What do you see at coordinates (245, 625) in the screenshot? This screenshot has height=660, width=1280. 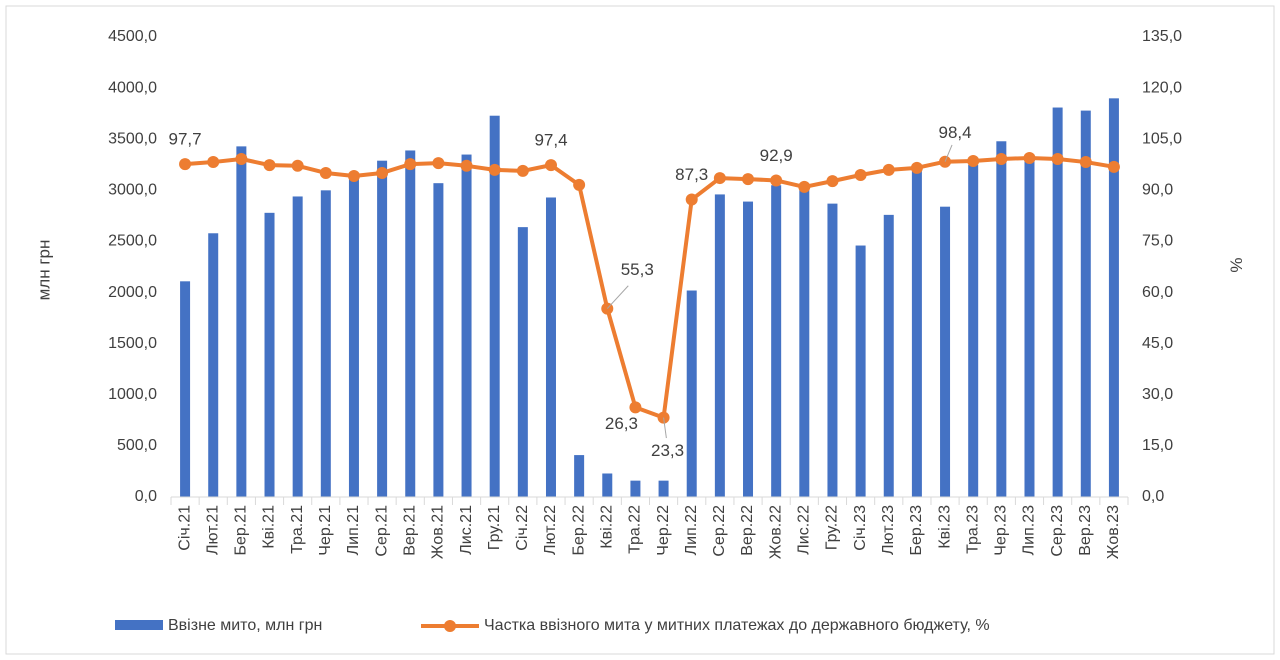 I see `legend-label: Ввізне мито, млн грн` at bounding box center [245, 625].